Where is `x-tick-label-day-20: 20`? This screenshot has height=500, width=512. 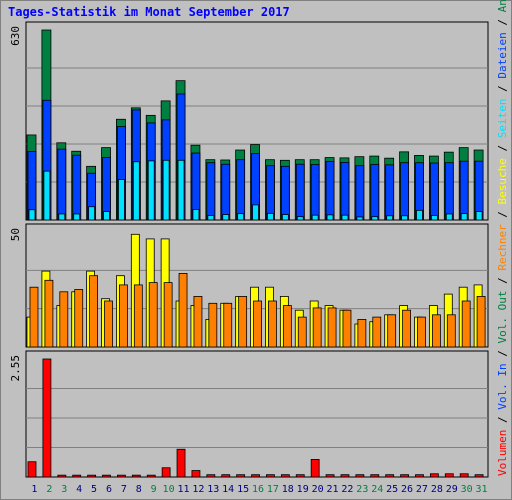
x-tick-label-day-20: 20 is located at coordinates (318, 489).